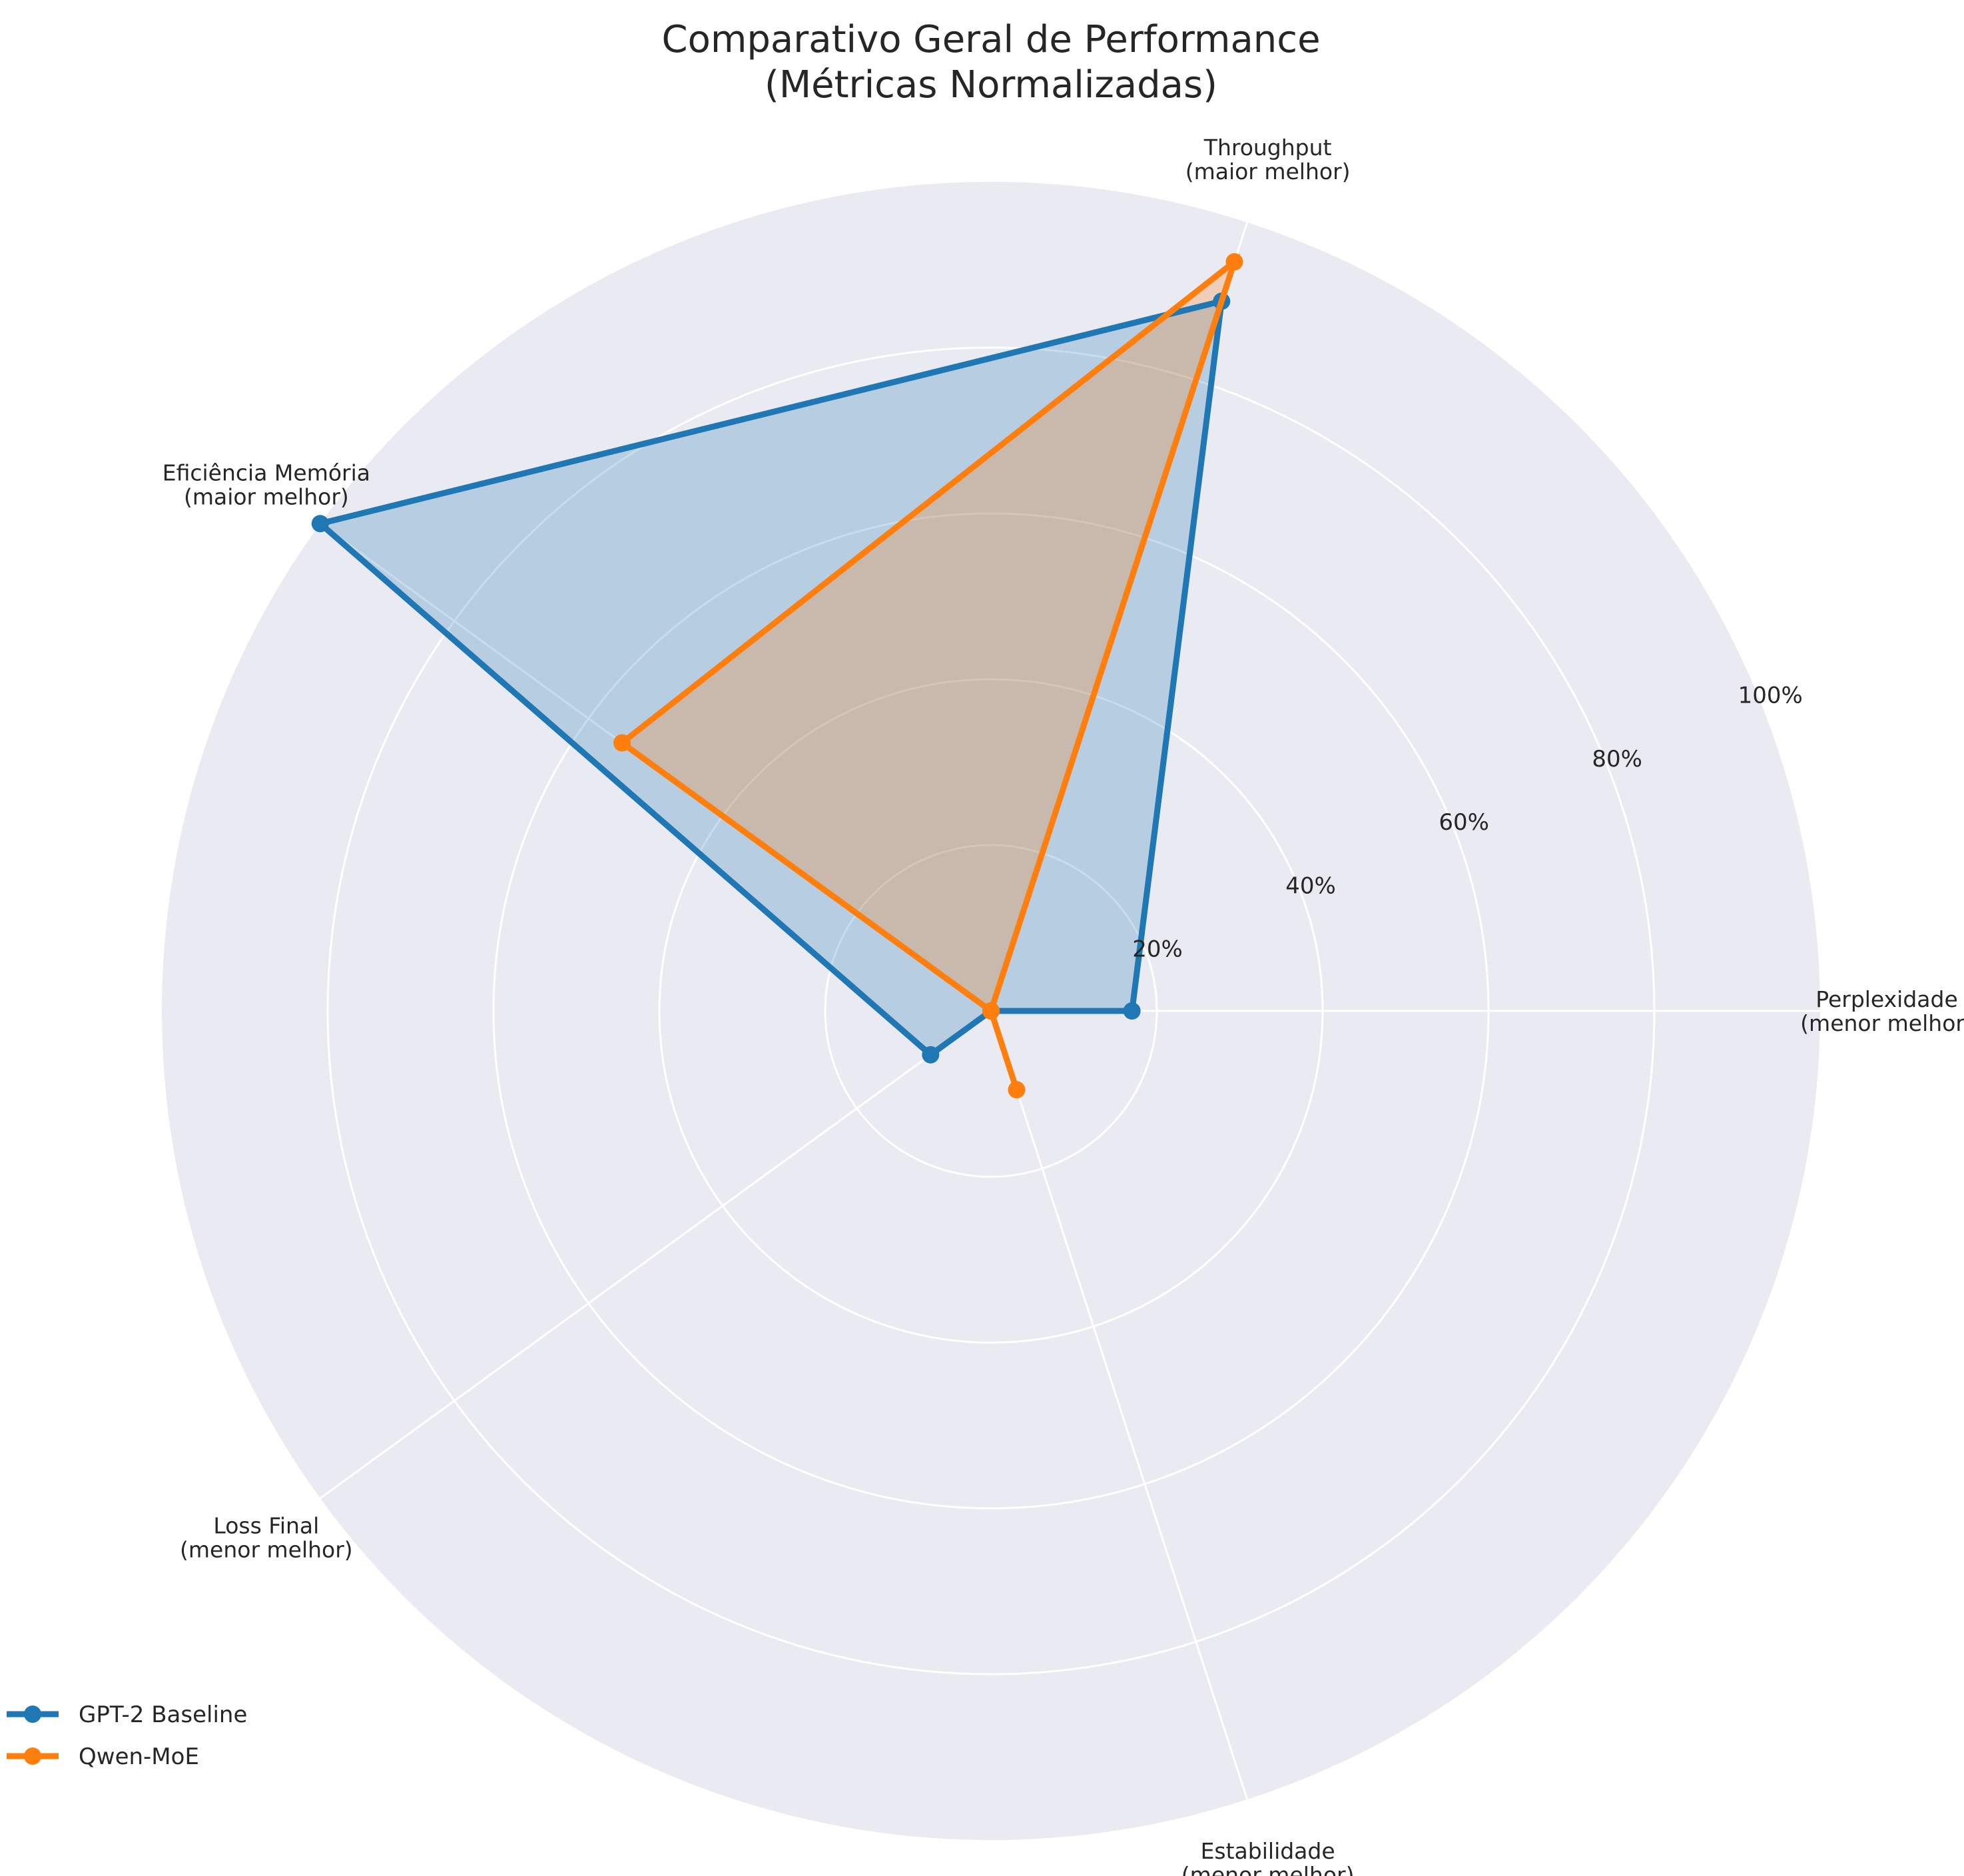 The image size is (1964, 1876). I want to click on radial-tick-label: 80%, so click(1617, 759).